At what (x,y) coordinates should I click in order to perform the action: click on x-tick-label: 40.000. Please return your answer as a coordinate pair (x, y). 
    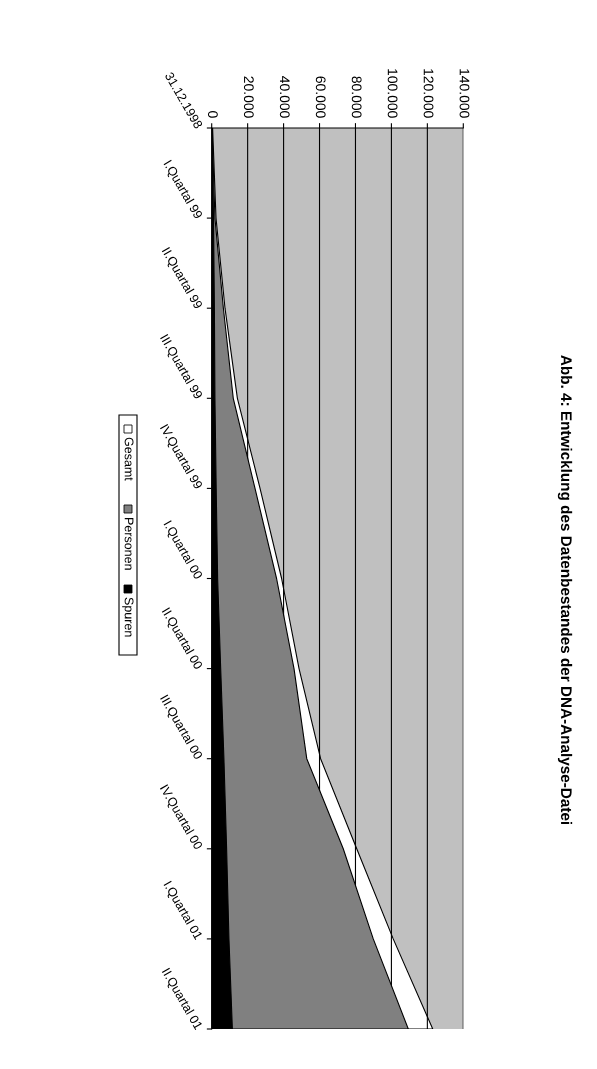
    Looking at the image, I should click on (284, 97).